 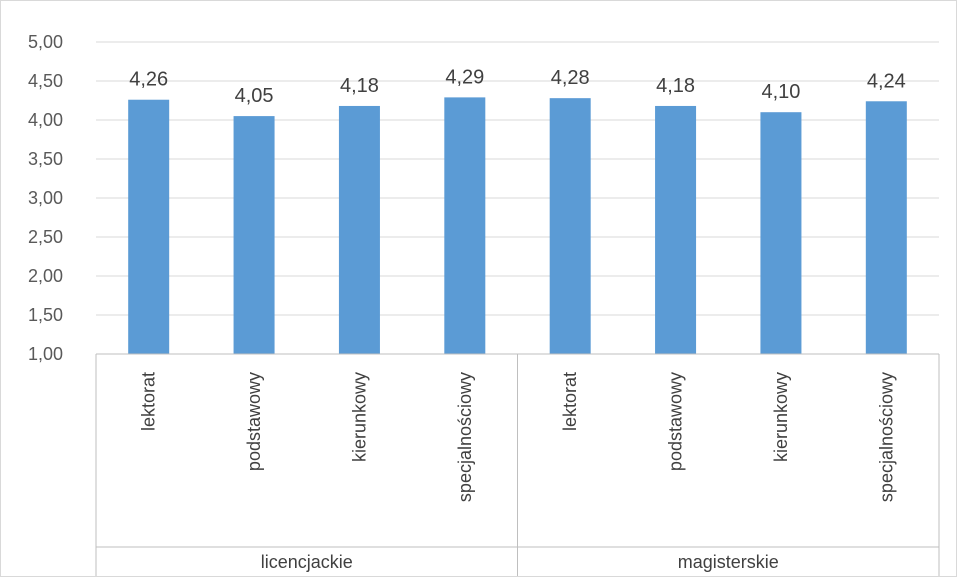 I want to click on y-tick-label: 3,00, so click(x=45, y=198).